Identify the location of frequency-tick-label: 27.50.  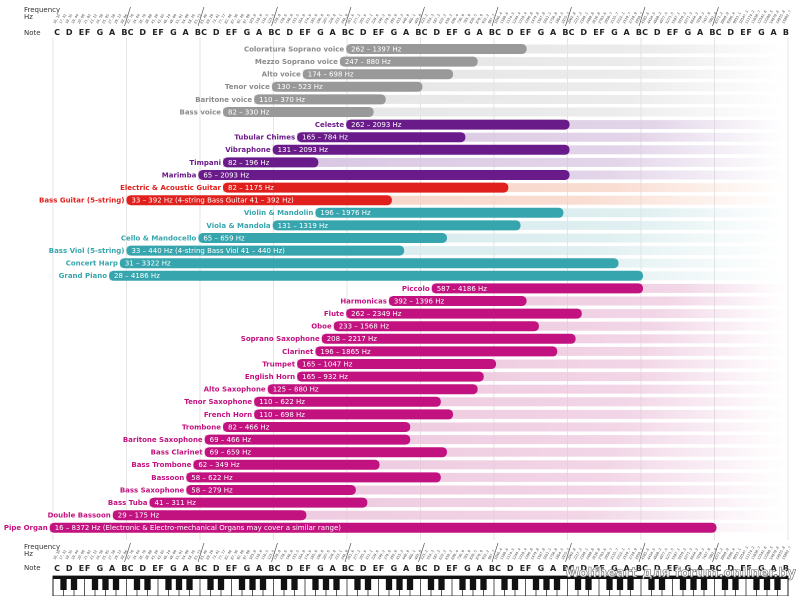
(112, 18).